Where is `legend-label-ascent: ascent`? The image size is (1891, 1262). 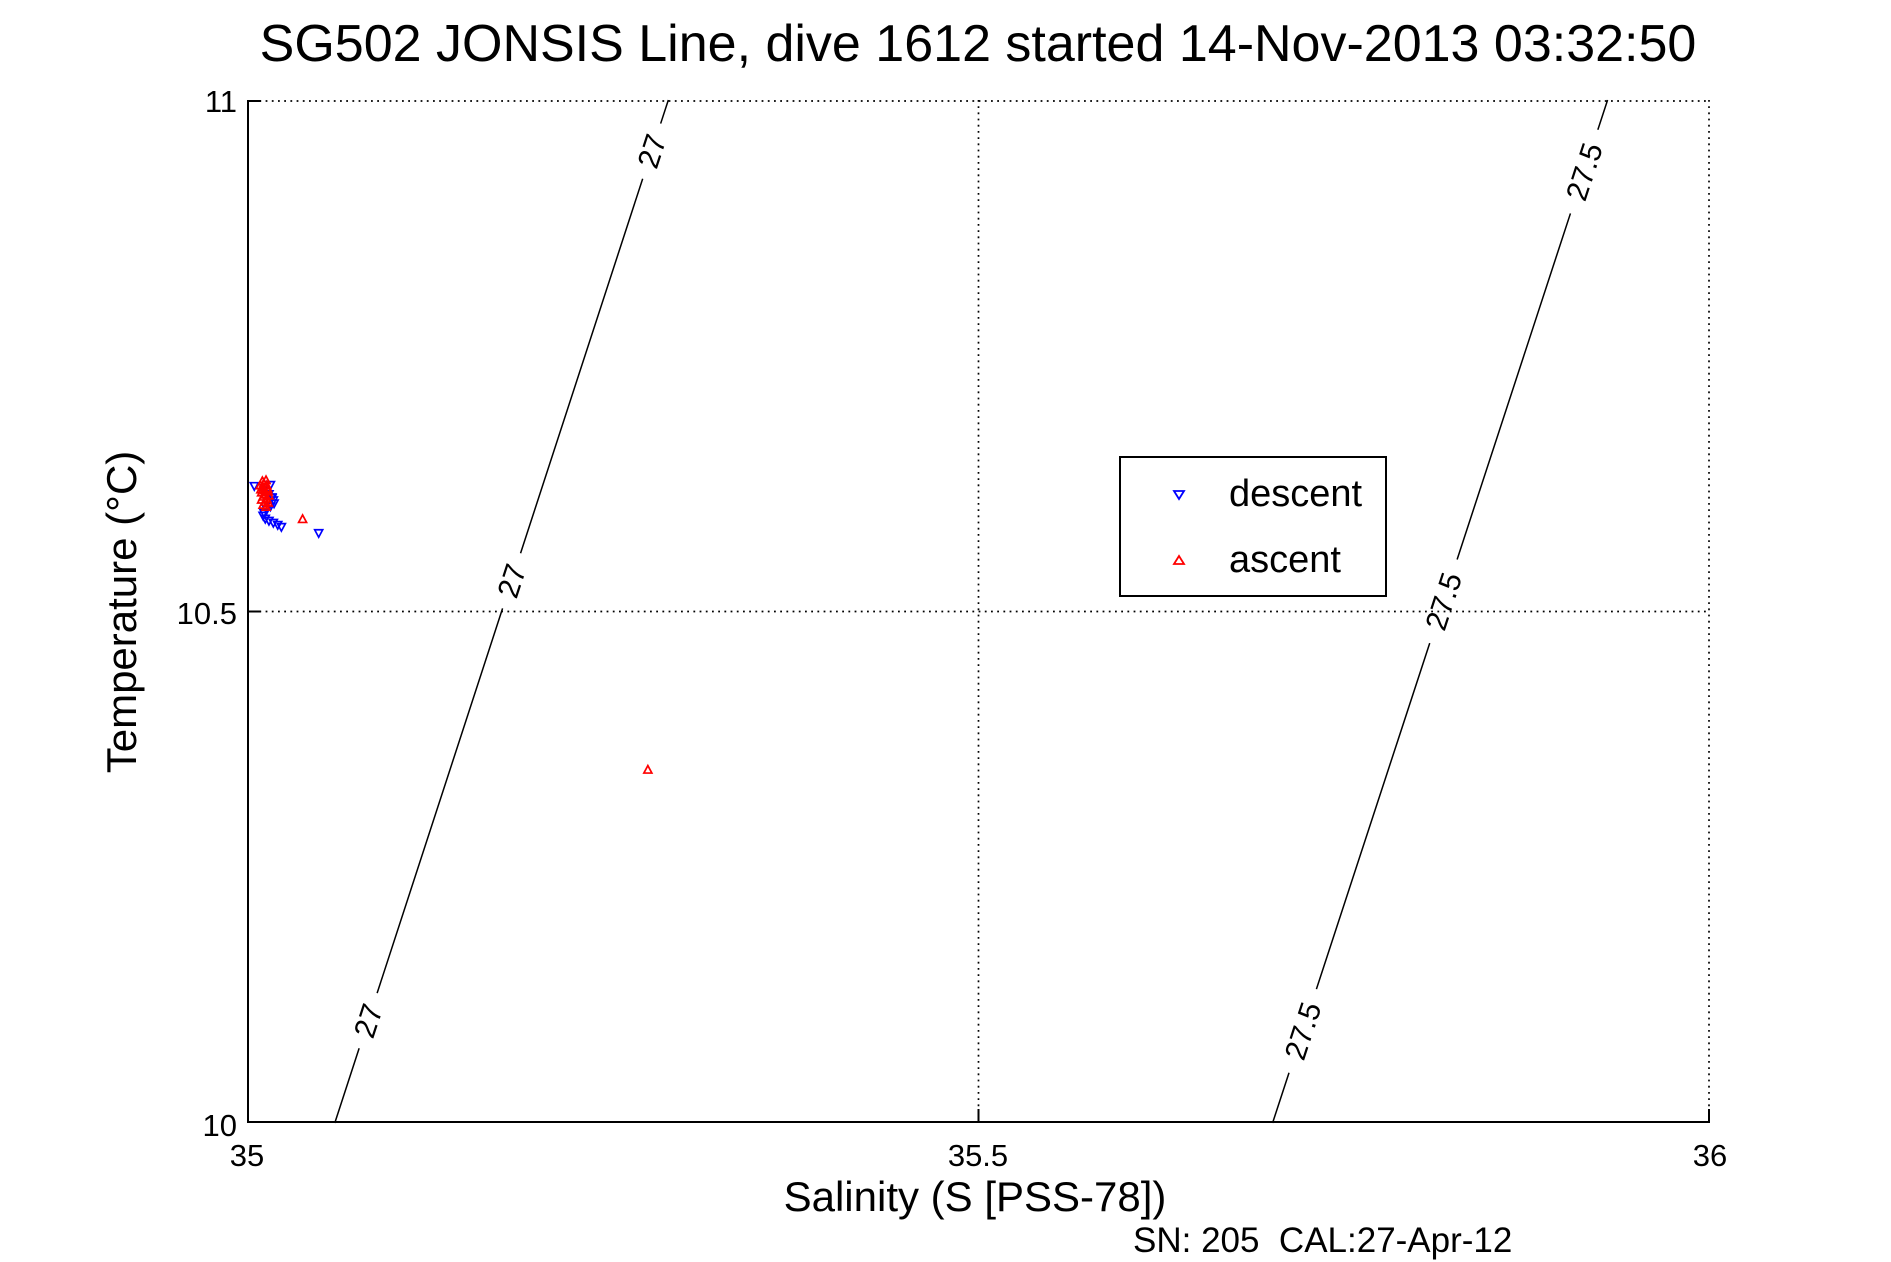
legend-label-ascent: ascent is located at coordinates (1285, 560).